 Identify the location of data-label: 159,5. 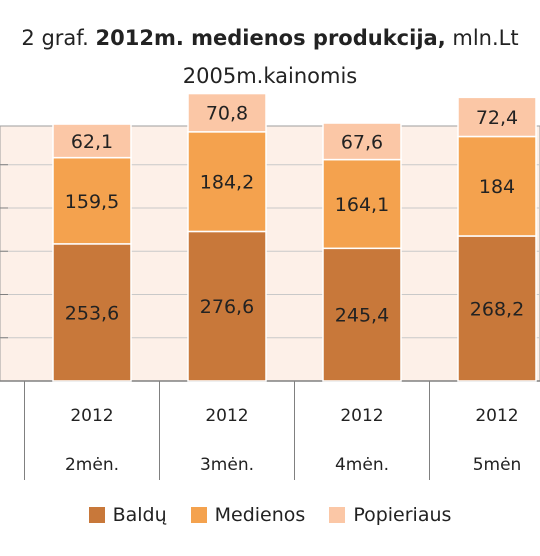
(92, 202).